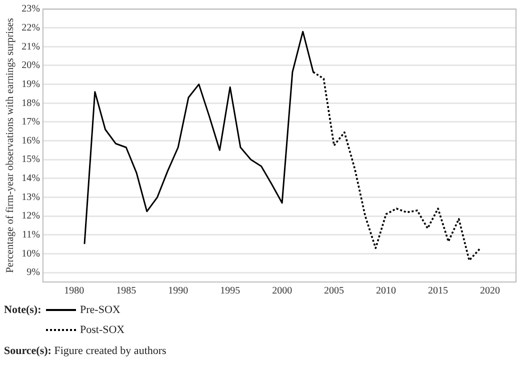 Image resolution: width=520 pixels, height=365 pixels. Describe the element at coordinates (334, 291) in the screenshot. I see `x-tick-label: 2005` at that location.